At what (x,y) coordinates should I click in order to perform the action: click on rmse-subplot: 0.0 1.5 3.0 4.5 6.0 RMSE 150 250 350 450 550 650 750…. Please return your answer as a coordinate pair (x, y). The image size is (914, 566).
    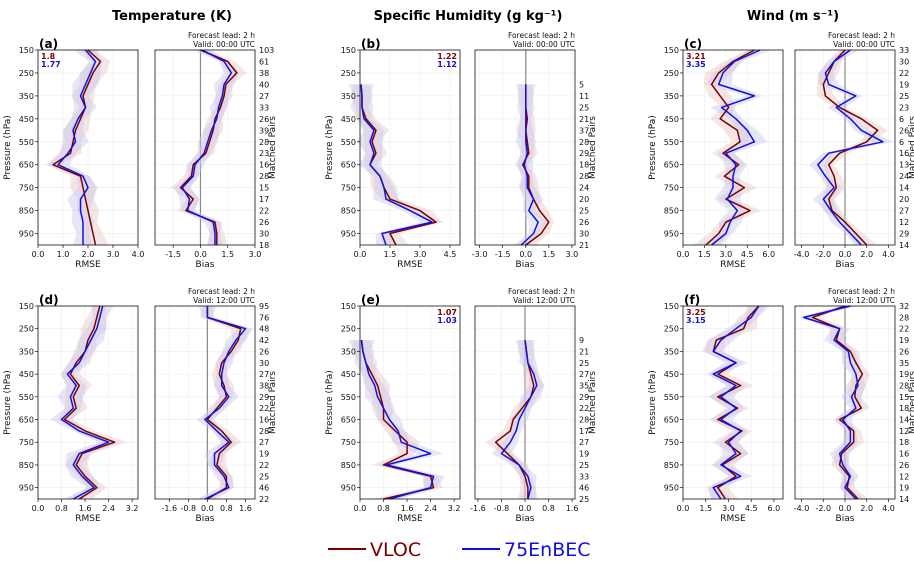
    Looking at the image, I should click on (716, 408).